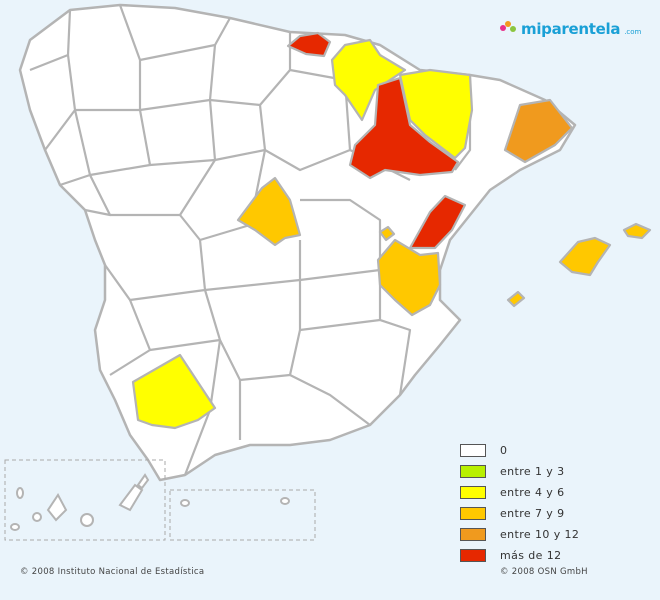 The image size is (660, 600). What do you see at coordinates (538, 131) in the screenshot?
I see `province-barcelona` at bounding box center [538, 131].